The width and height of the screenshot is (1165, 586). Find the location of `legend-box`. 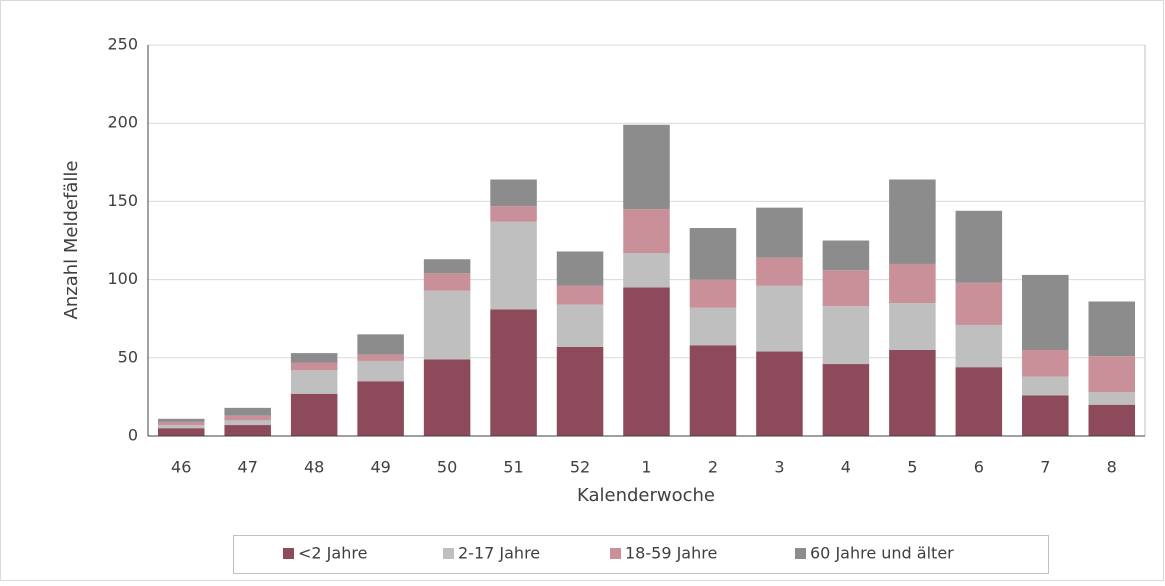

legend-box is located at coordinates (641, 554).